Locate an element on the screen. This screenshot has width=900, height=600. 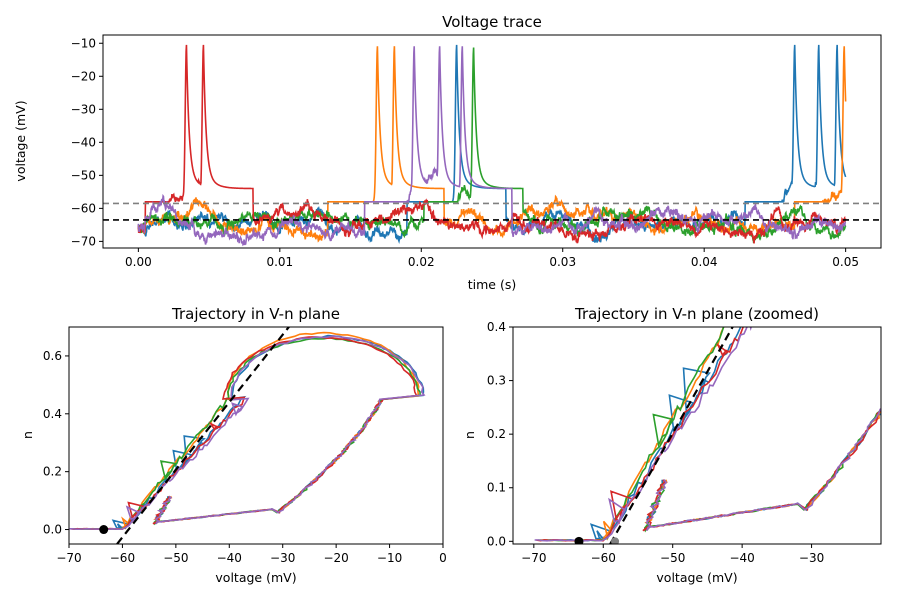
y-tick-label: −60 is located at coordinates (83, 208).